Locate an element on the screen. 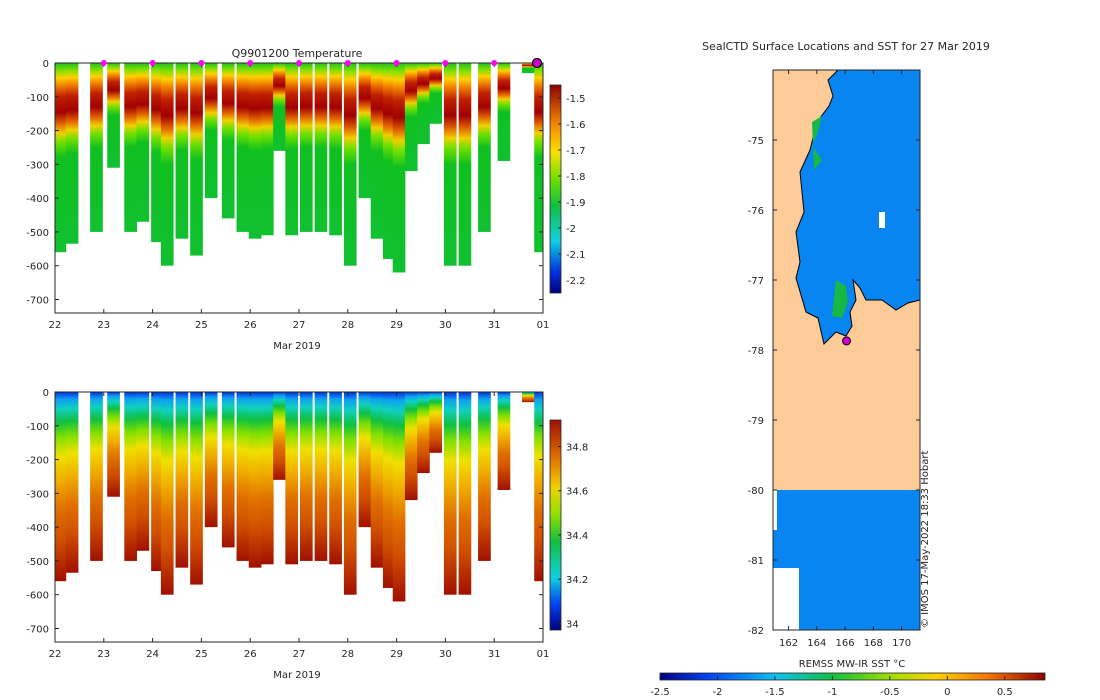 The width and height of the screenshot is (1100, 700). lat-tick-label: -79 is located at coordinates (756, 421).